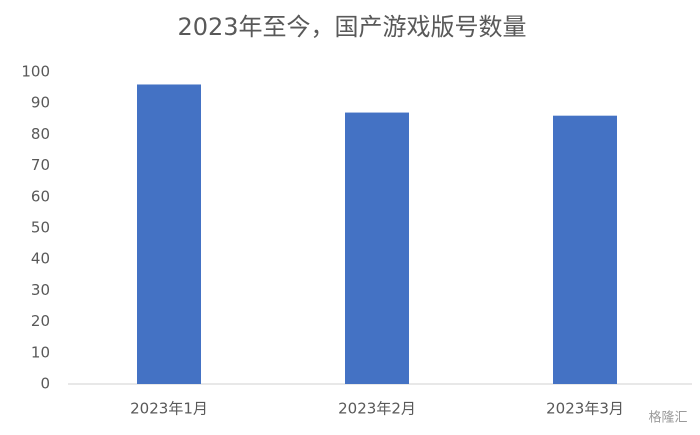 This screenshot has height=435, width=700. Describe the element at coordinates (35, 72) in the screenshot. I see `y-tick-label: 100` at that location.